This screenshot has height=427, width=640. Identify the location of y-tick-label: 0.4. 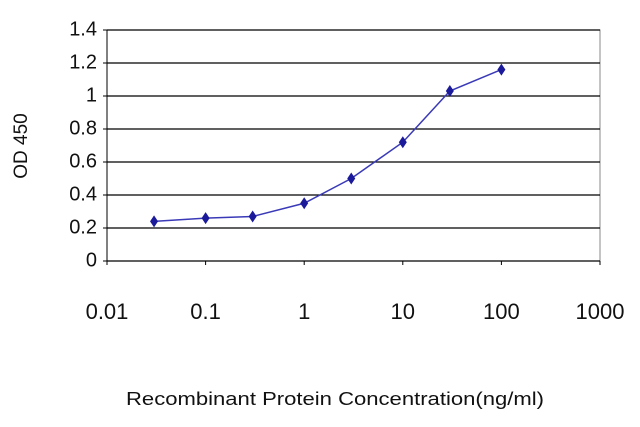
(83, 194).